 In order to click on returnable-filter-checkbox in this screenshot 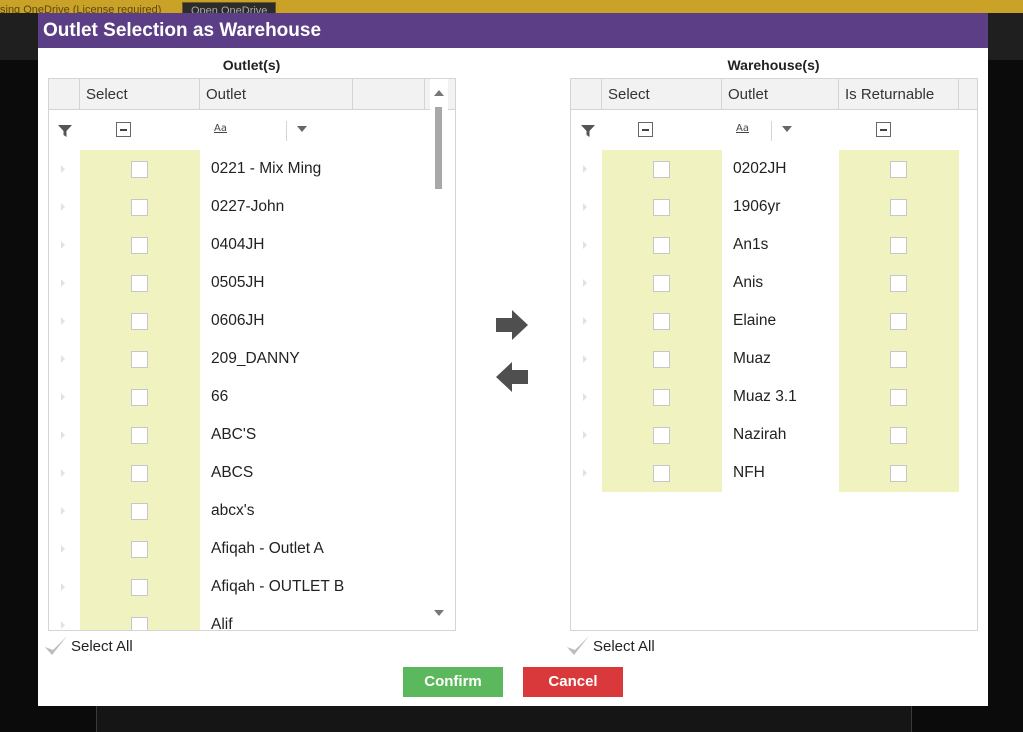, I will do `click(883, 129)`.